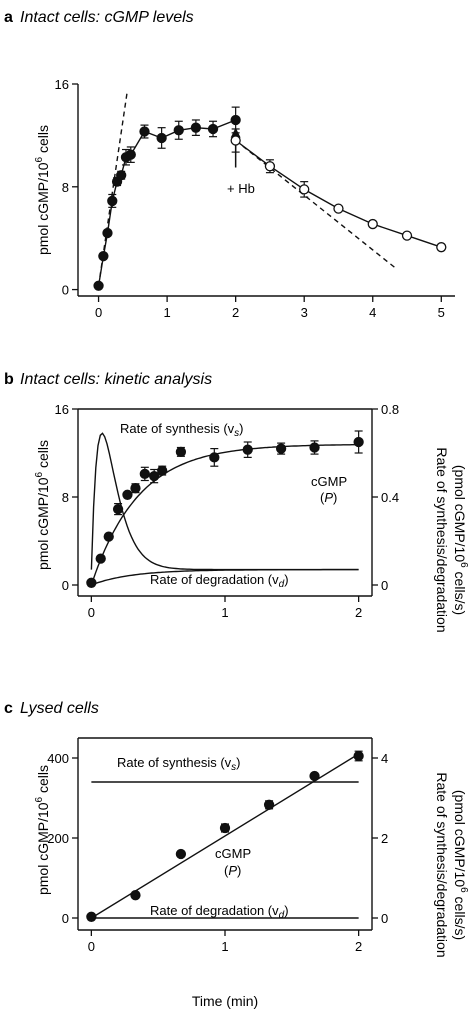  I want to click on panel-b-p-label: (P), so click(328, 497).